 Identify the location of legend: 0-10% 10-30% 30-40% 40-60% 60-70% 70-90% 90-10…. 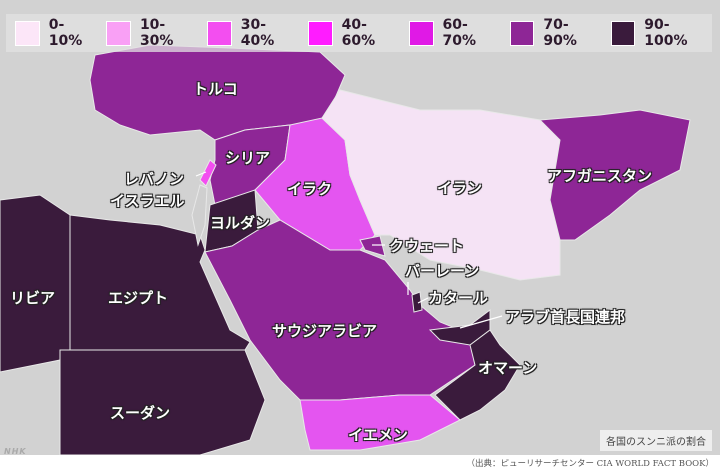
(359, 33).